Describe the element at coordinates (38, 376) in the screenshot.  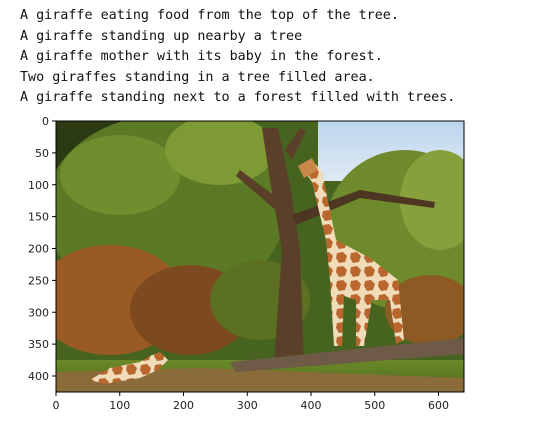
I see `y-tick-label: 400` at that location.